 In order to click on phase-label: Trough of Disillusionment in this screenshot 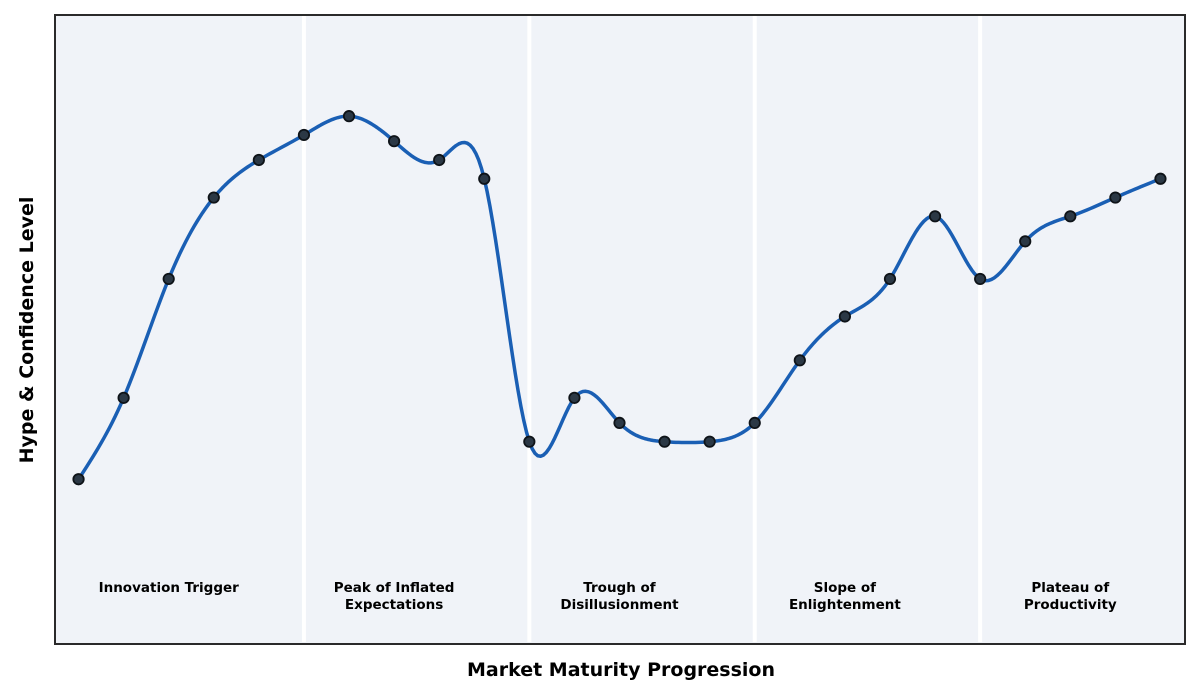, I will do `click(619, 596)`.